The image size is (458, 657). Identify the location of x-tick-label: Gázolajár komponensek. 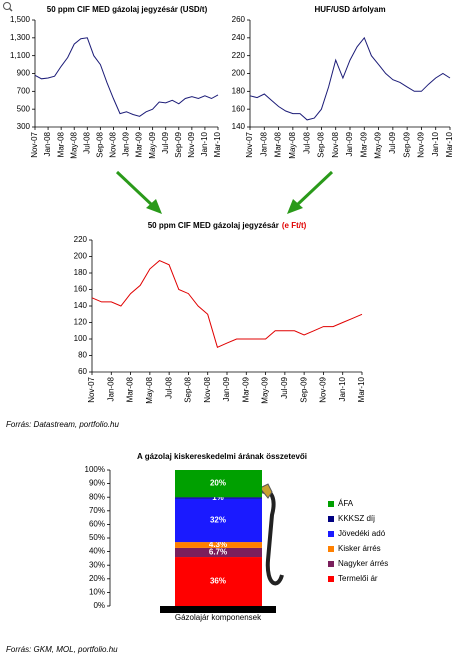
(218, 617).